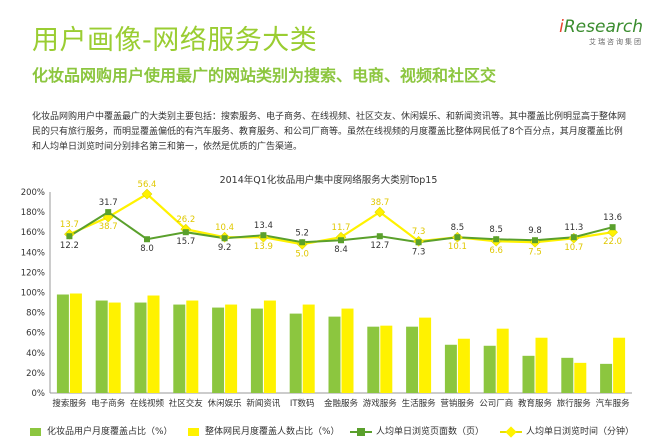 This screenshot has width=657, height=442. Describe the element at coordinates (108, 203) in the screenshot. I see `label-pages: 31.7` at that location.